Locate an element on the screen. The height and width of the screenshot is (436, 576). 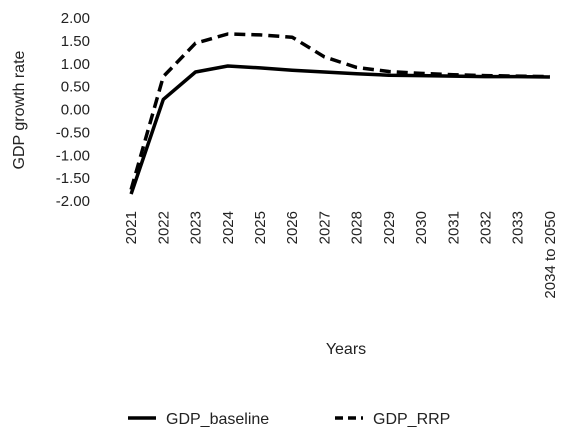
x-tick-label: 2027 is located at coordinates (324, 227).